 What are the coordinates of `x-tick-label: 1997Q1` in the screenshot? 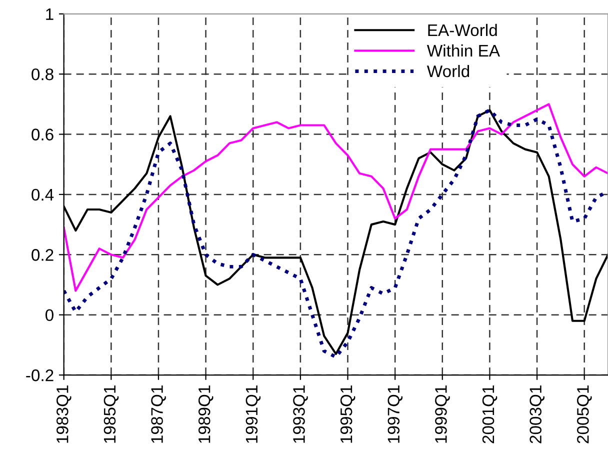 It's located at (395, 414).